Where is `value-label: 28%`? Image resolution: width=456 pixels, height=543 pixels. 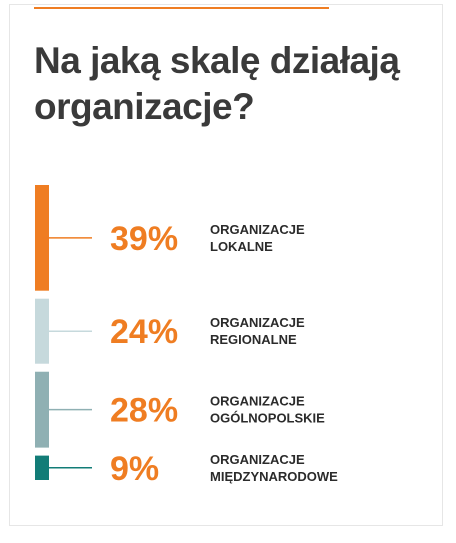 value-label: 28% is located at coordinates (144, 411).